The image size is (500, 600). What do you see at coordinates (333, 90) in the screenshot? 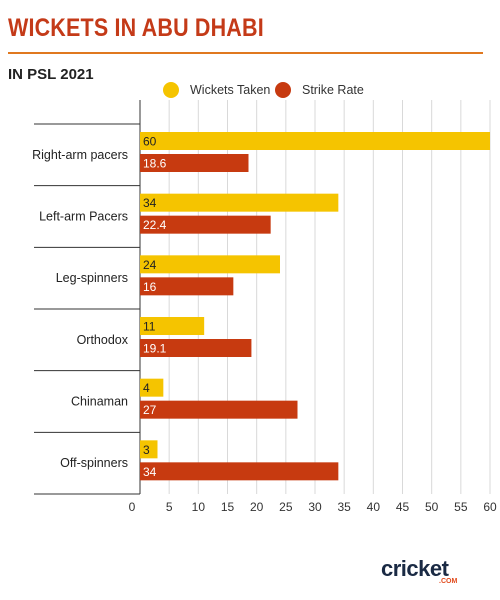
I see `legend-label-strike-rate: Strike Rate` at bounding box center [333, 90].